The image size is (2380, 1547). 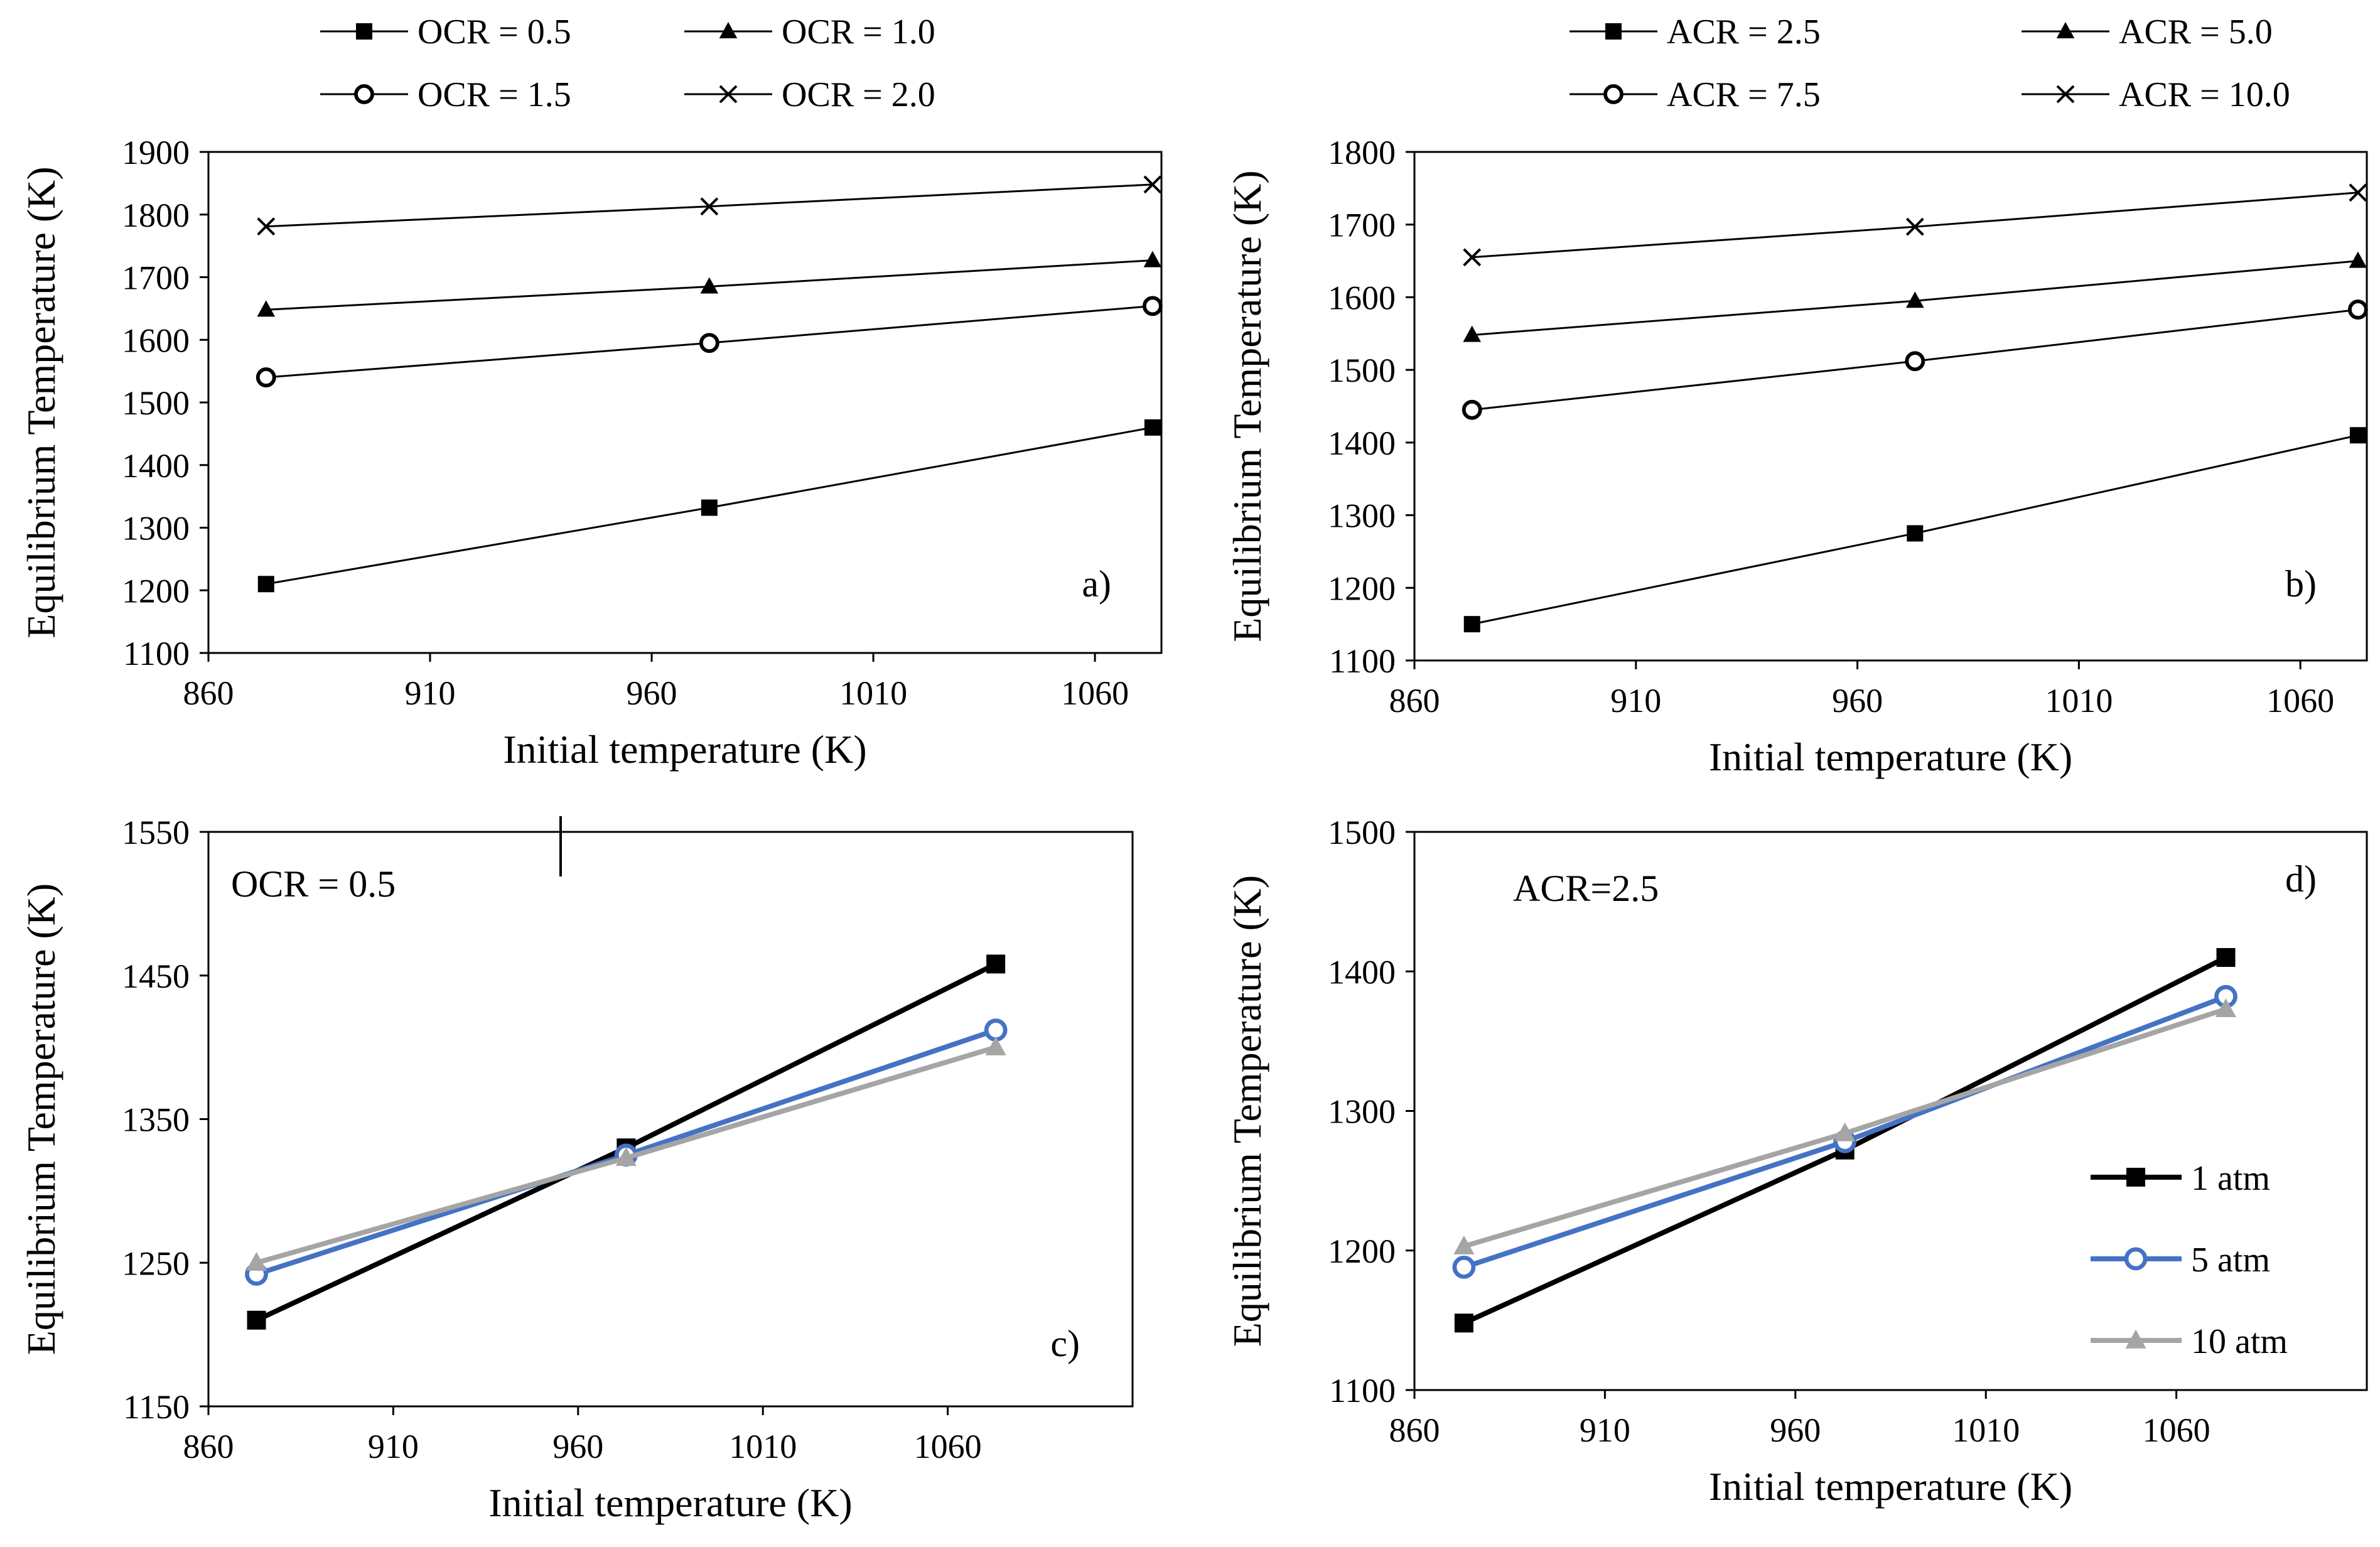 I want to click on legend-label: 10 atm, so click(x=2239, y=1341).